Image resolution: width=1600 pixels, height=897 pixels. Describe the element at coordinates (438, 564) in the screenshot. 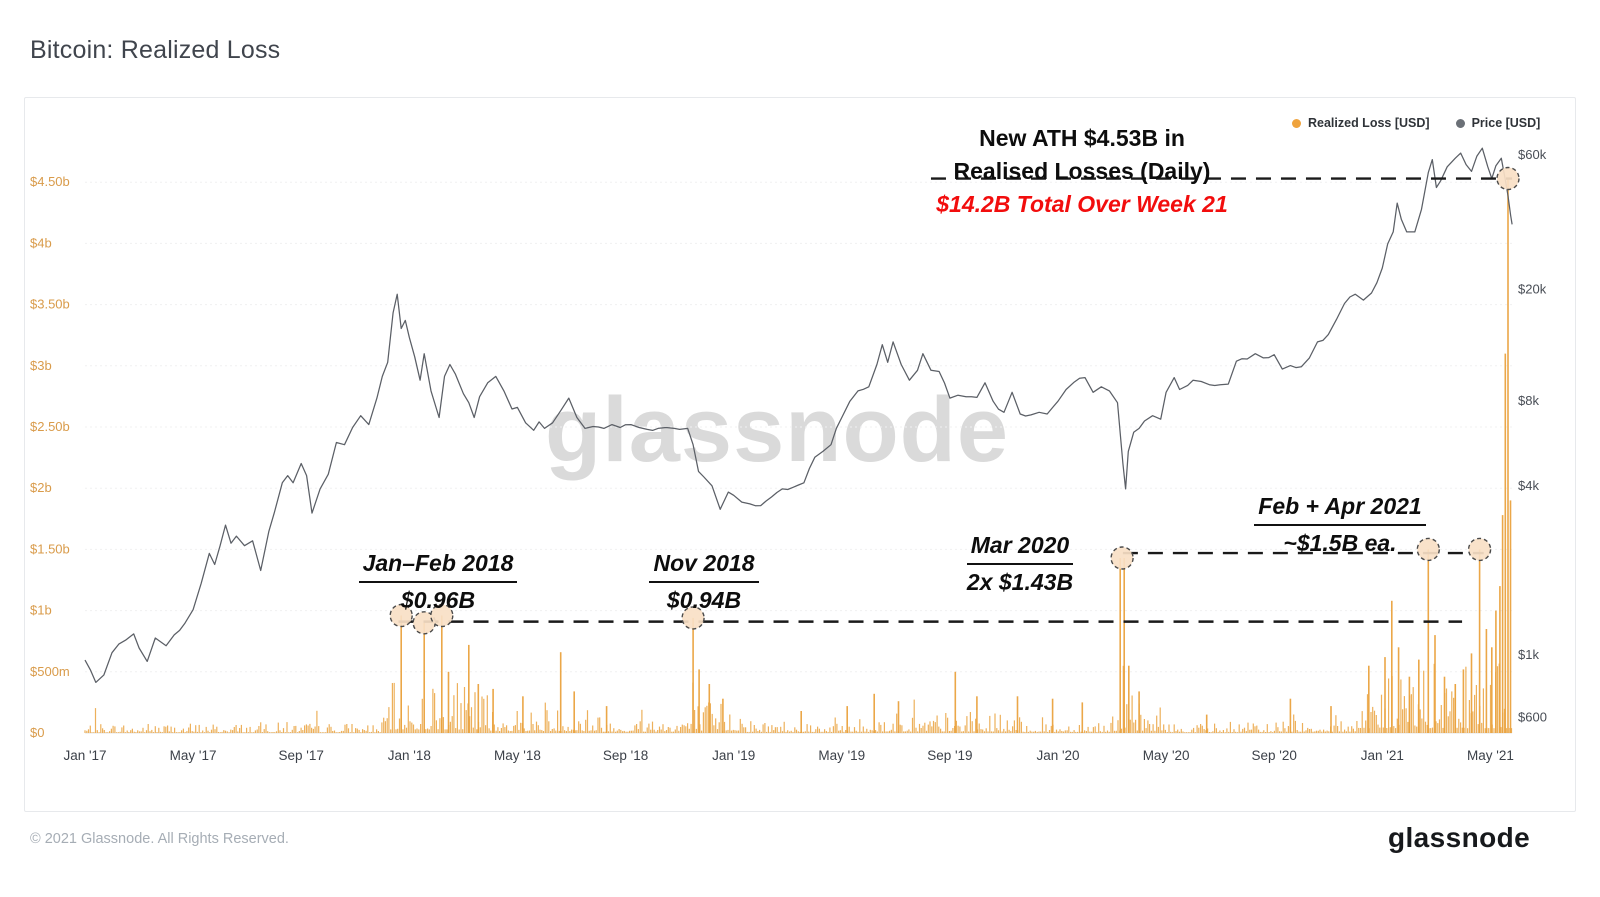

I see `annotation-janfeb2018-title: Jan–Feb 2018` at that location.